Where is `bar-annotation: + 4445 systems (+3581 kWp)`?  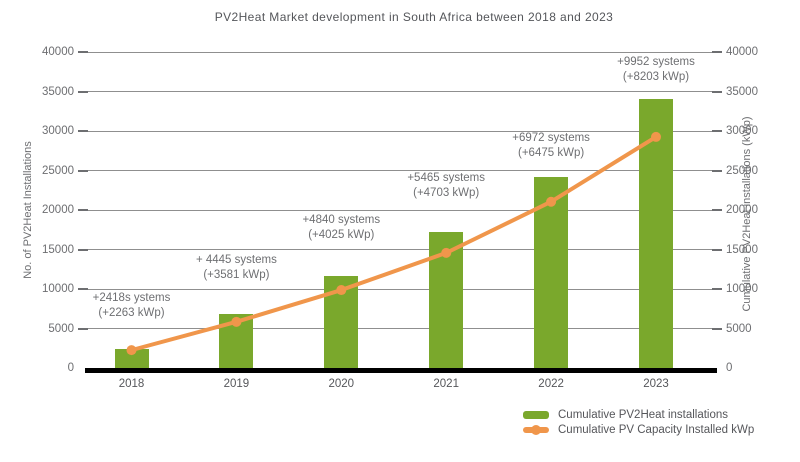 bar-annotation: + 4445 systems (+3581 kWp) is located at coordinates (236, 268).